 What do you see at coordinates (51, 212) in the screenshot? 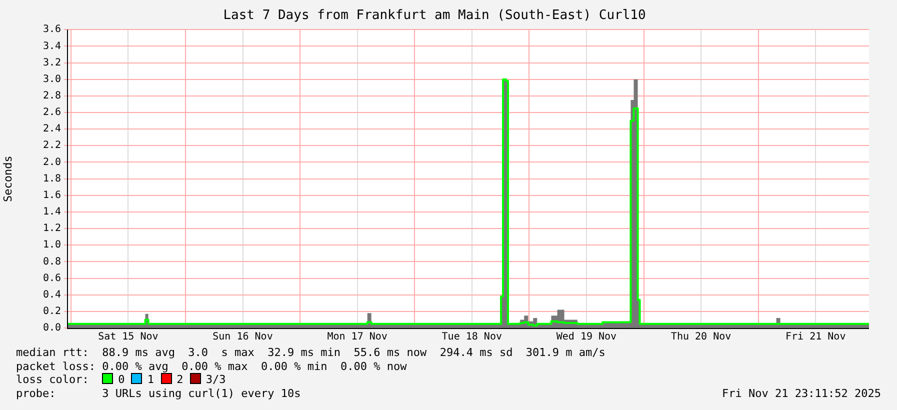
I see `y-tick-label: 1.4` at bounding box center [51, 212].